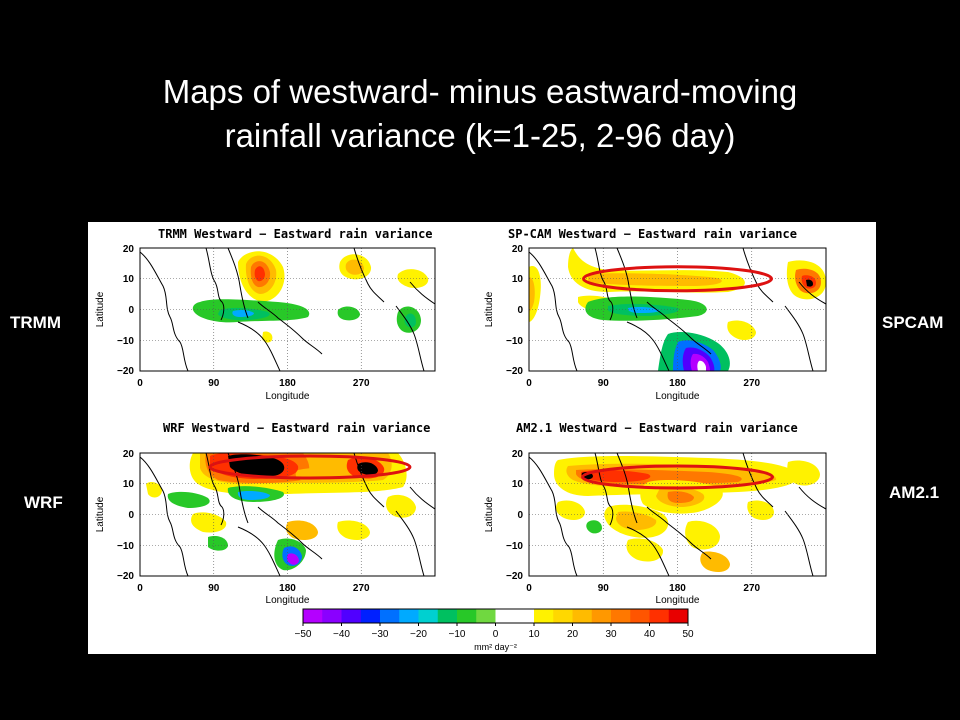  What do you see at coordinates (480, 91) in the screenshot?
I see `slide-title-line-1: Maps of westward- minus eastward-moving` at bounding box center [480, 91].